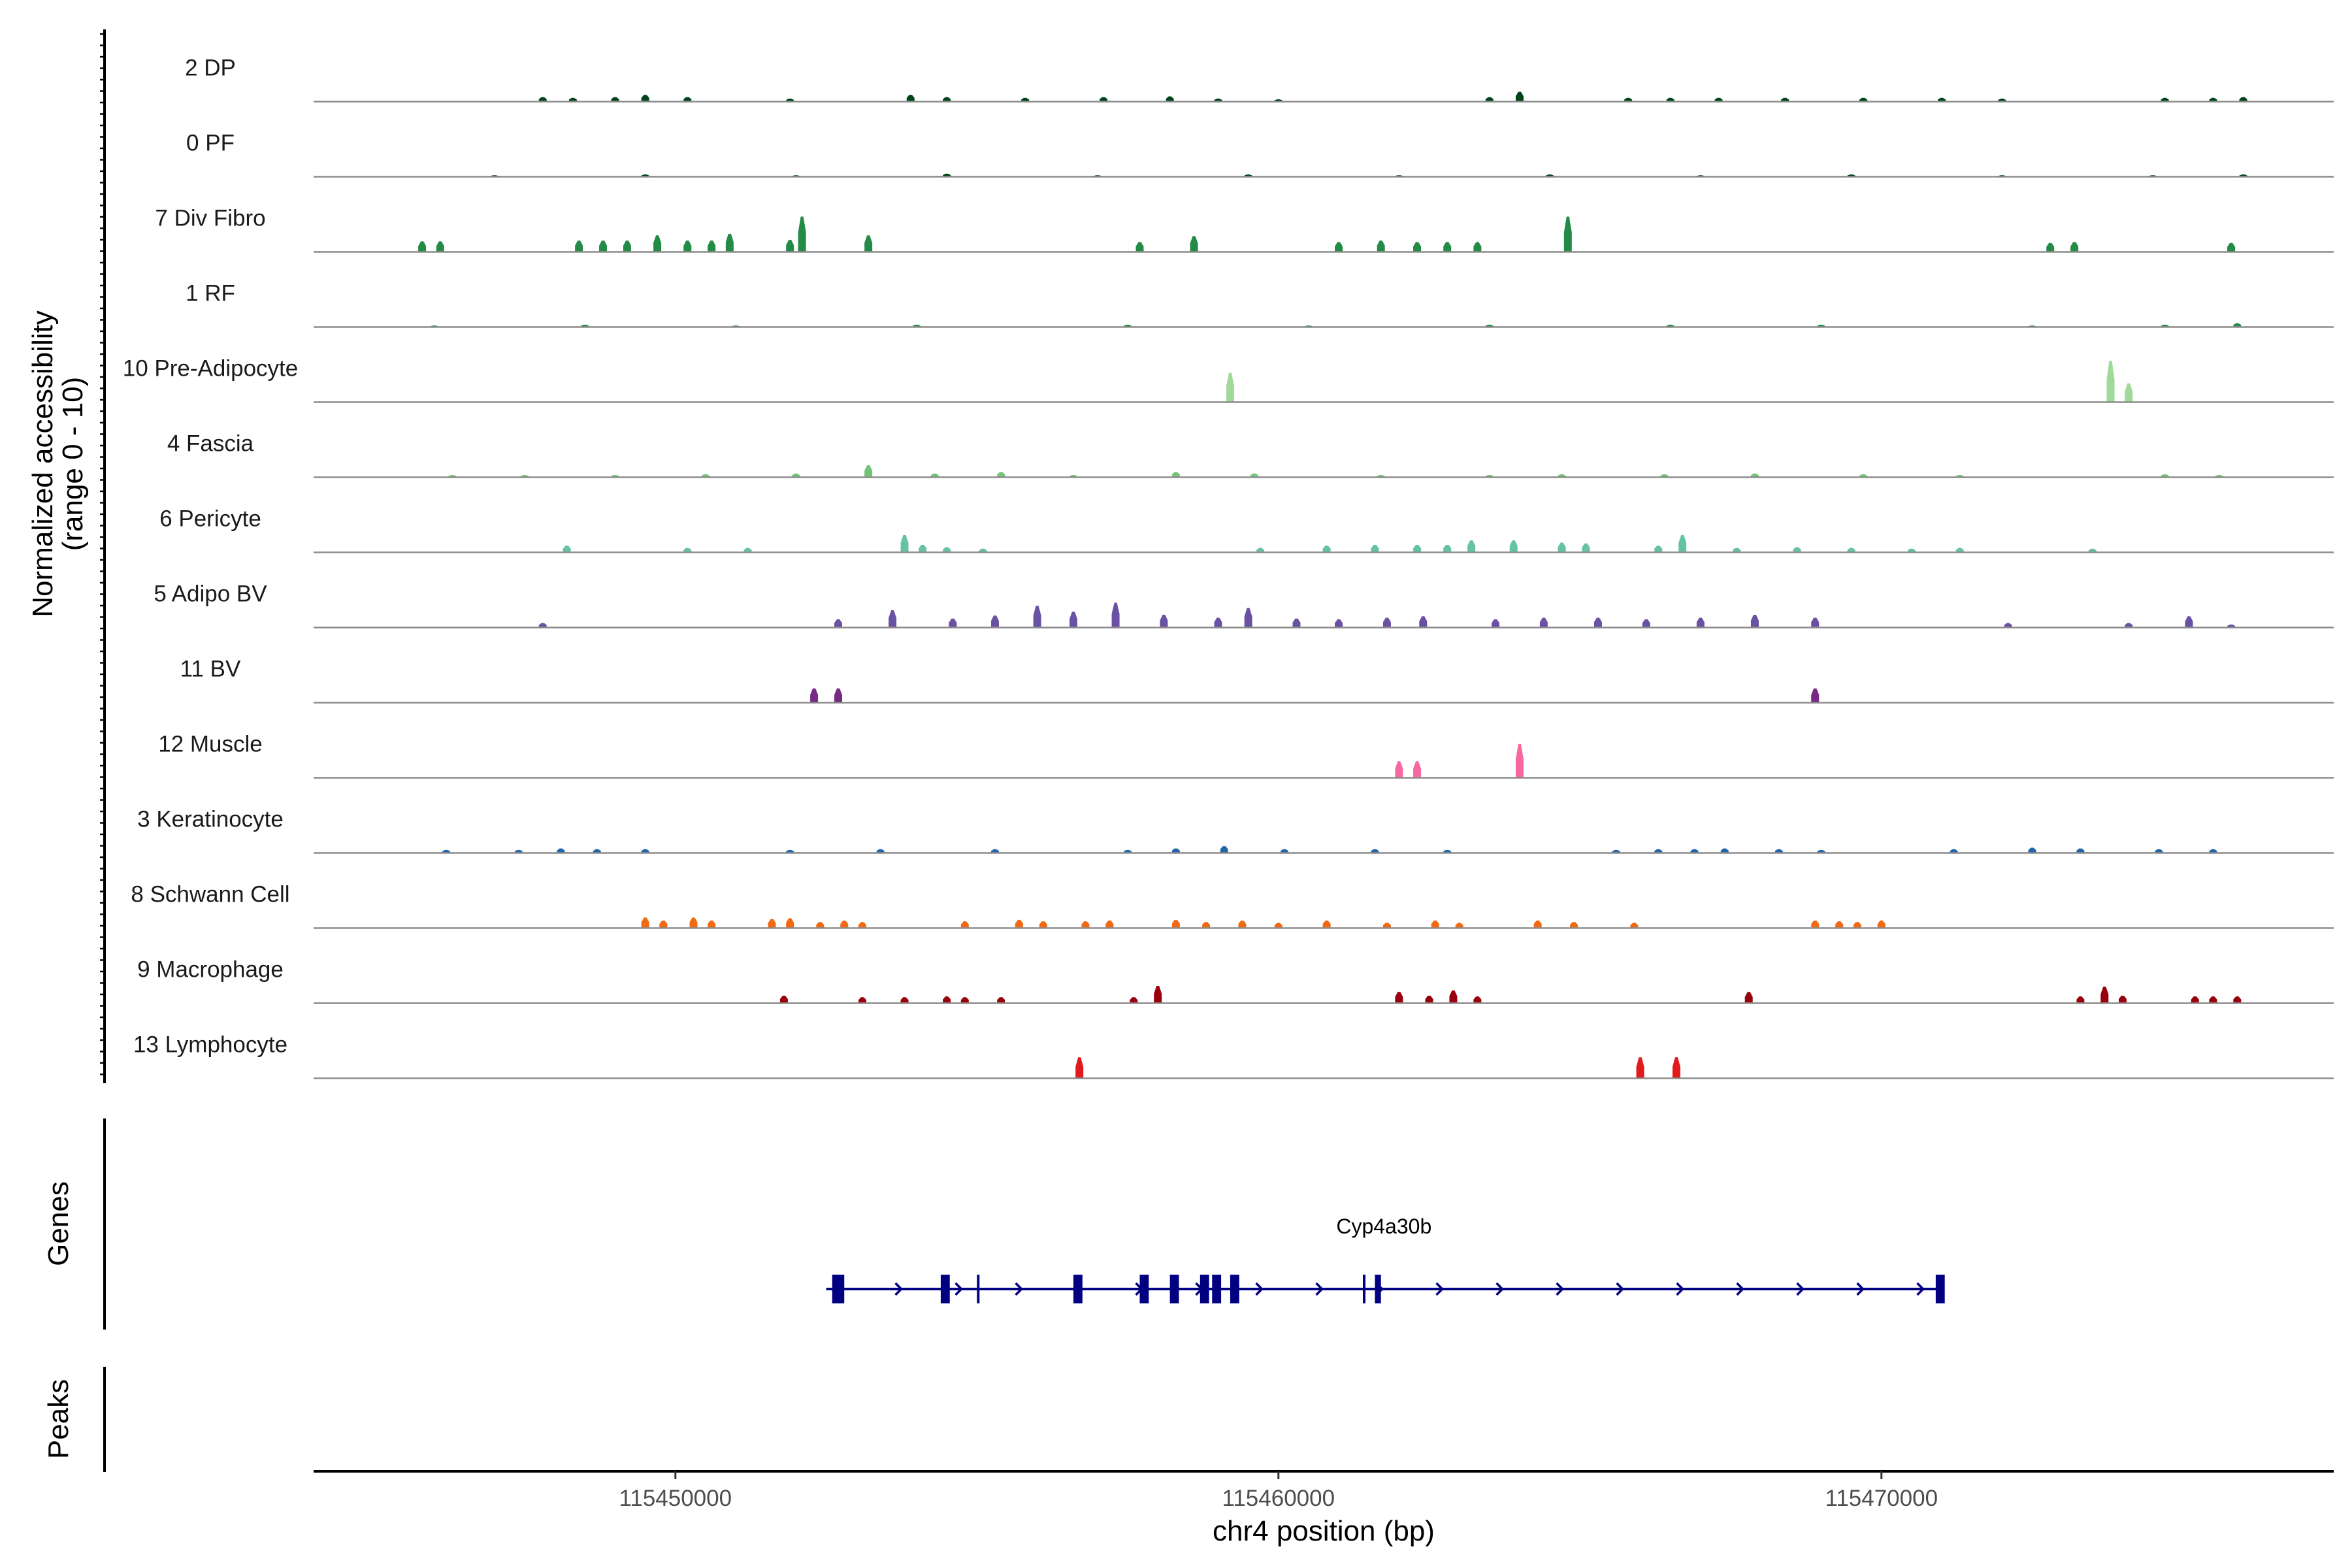  Describe the element at coordinates (210, 970) in the screenshot. I see `track-label: 9 Macrophage` at that location.